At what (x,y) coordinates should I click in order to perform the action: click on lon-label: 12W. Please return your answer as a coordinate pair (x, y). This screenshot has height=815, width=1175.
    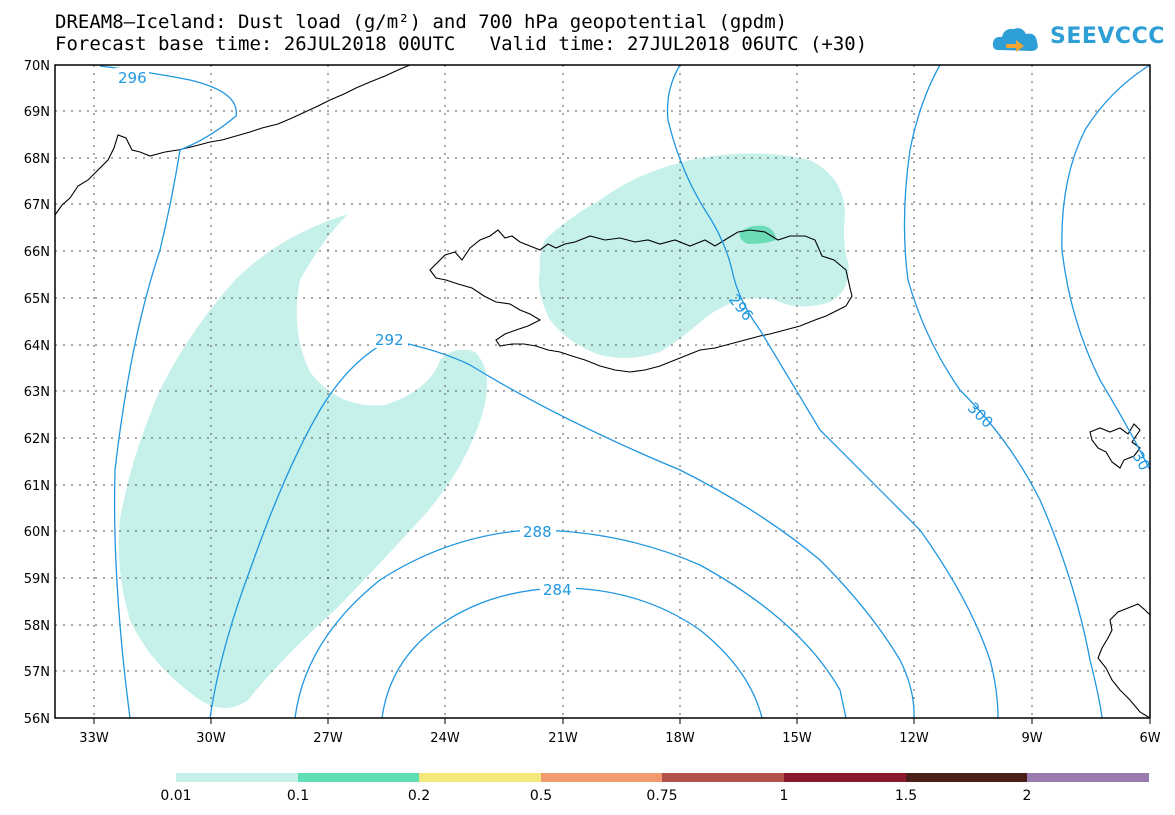
    Looking at the image, I should click on (914, 738).